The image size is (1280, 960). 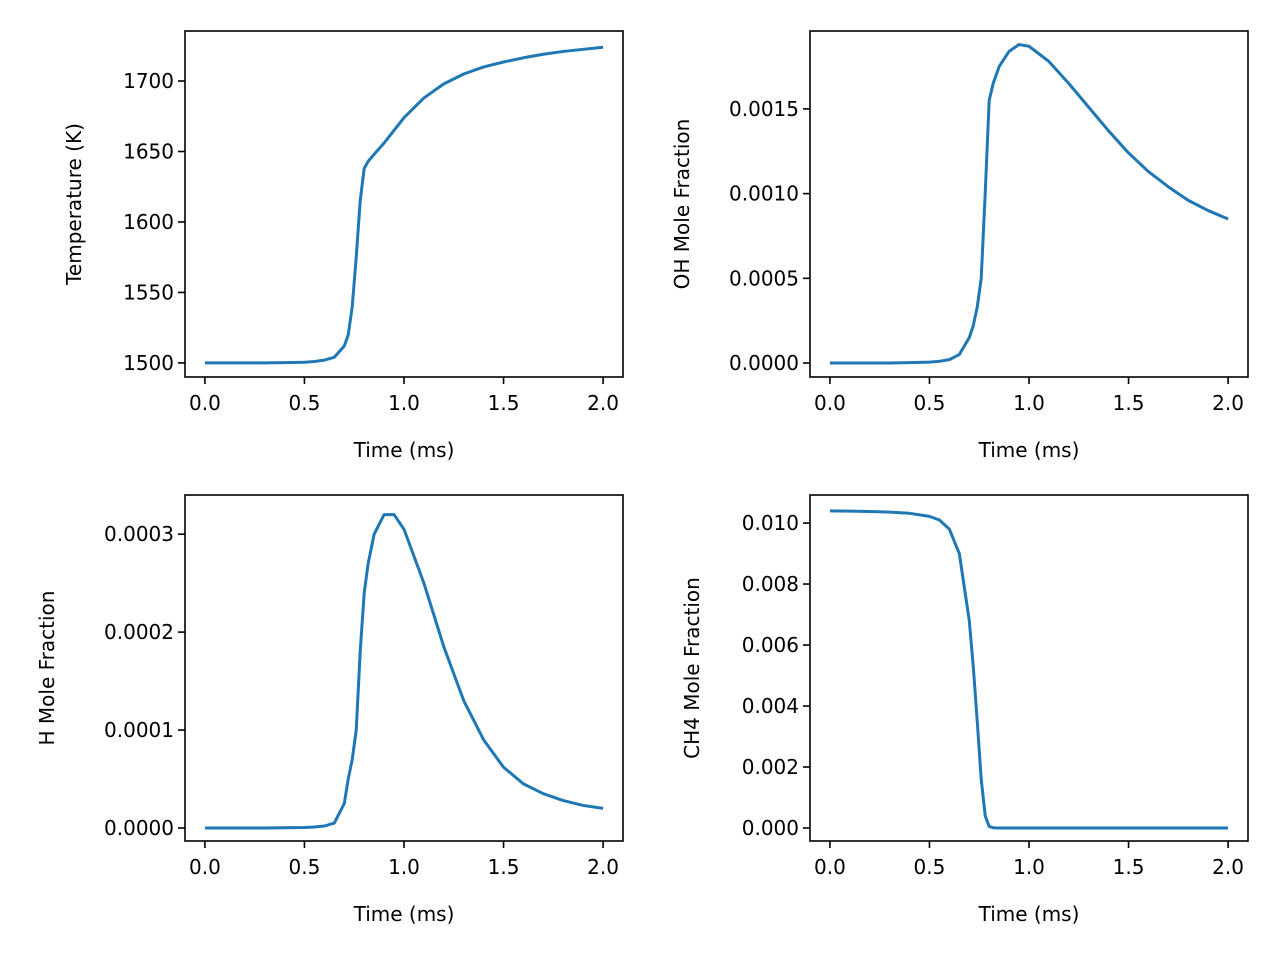 What do you see at coordinates (148, 363) in the screenshot?
I see `y-tick-label: 1500` at bounding box center [148, 363].